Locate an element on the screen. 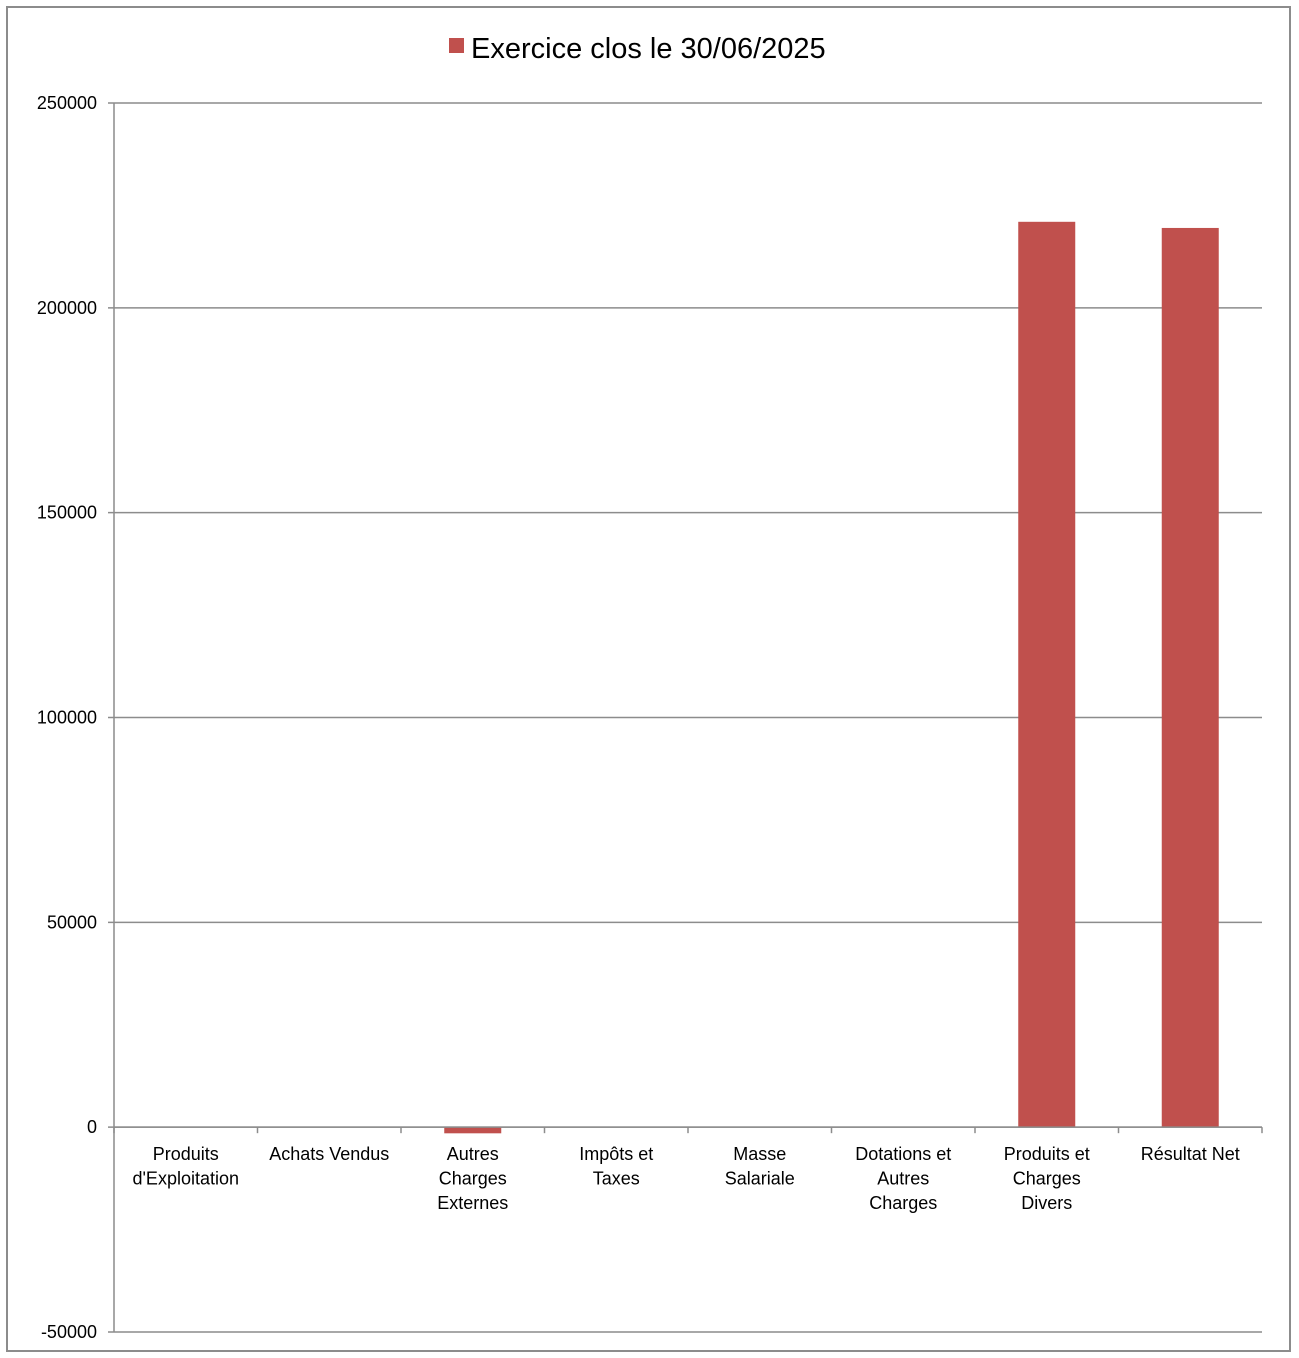 The height and width of the screenshot is (1358, 1299). x-category-label-line: Produits is located at coordinates (186, 1154).